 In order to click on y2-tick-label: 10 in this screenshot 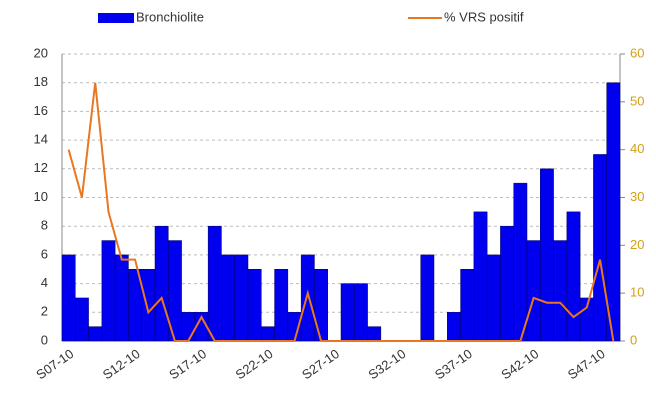, I will do `click(637, 292)`.